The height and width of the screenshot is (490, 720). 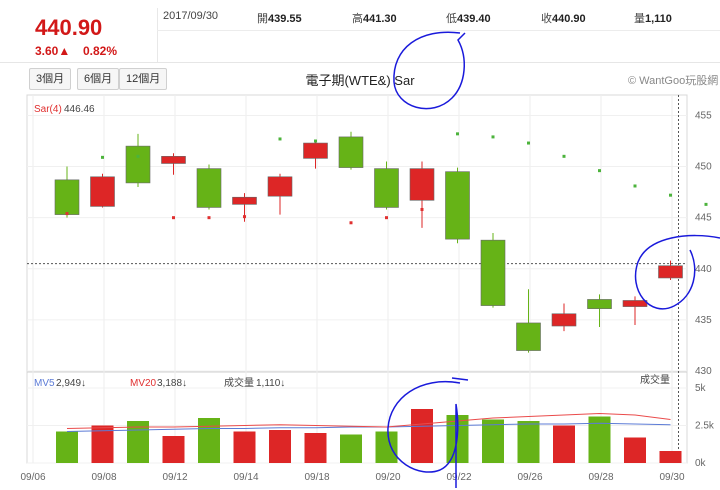 What do you see at coordinates (429, 70) in the screenshot?
I see `annotation-circle-top` at bounding box center [429, 70].